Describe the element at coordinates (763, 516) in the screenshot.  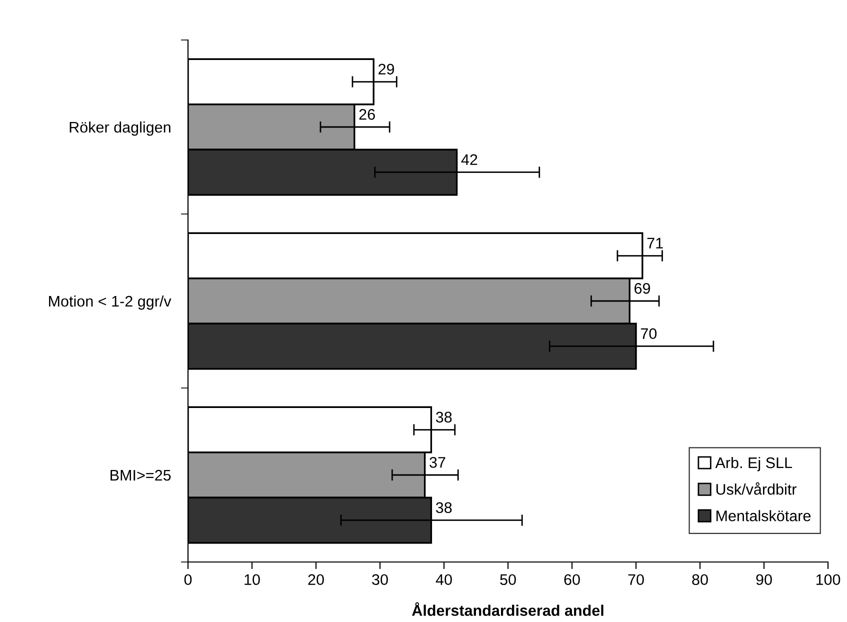
I see `legend-label: Mentalskötare` at that location.